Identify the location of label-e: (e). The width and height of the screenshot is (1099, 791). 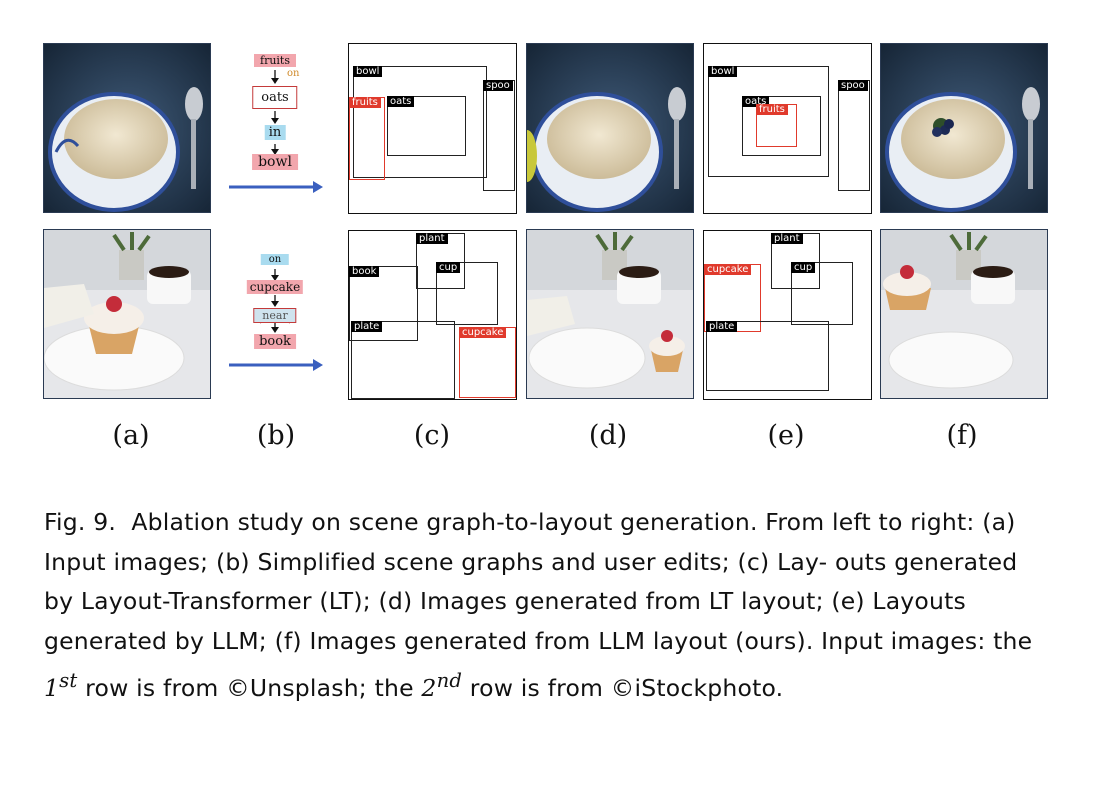
(786, 435).